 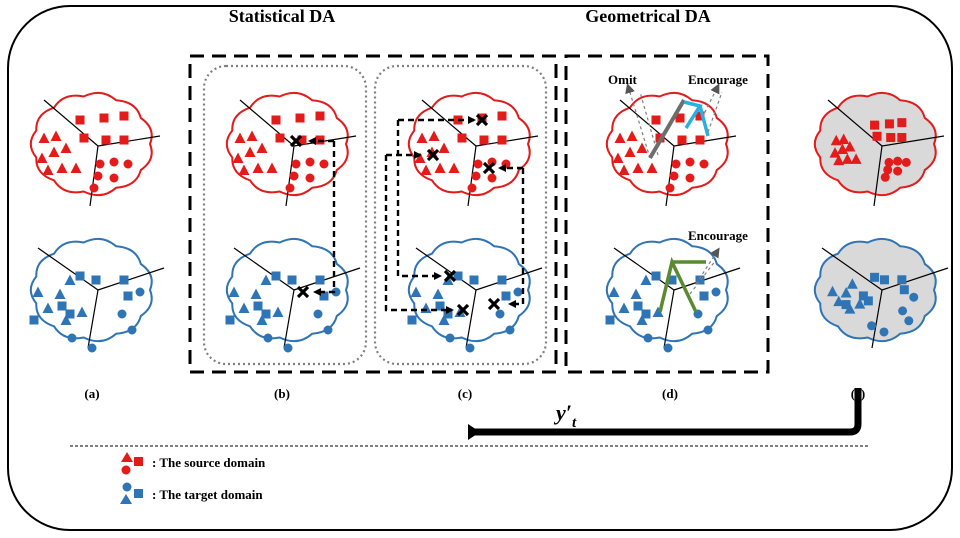 I want to click on panel-d-geometric-arrows, so click(x=674, y=198).